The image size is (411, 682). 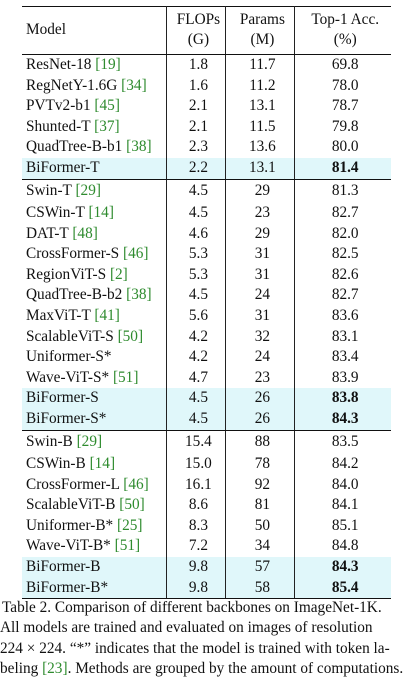 I want to click on table-row: RegionViT-S [2] 5.3 31 82.6, so click(x=206, y=275).